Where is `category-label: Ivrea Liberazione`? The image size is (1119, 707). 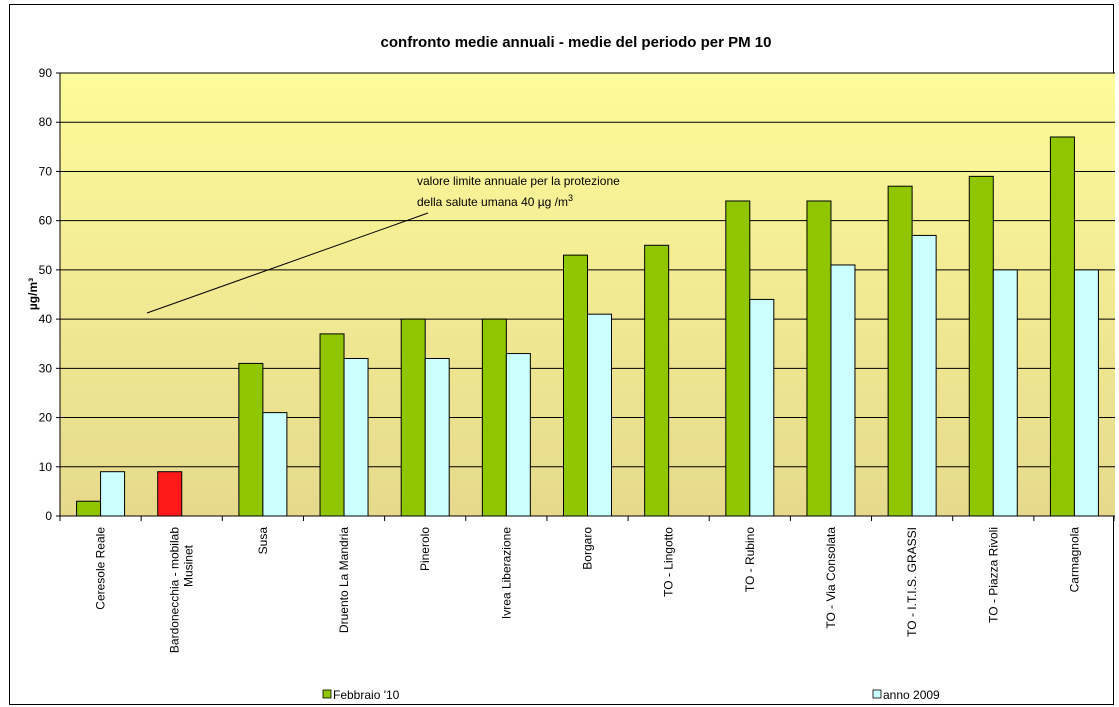
category-label: Ivrea Liberazione is located at coordinates (506, 573).